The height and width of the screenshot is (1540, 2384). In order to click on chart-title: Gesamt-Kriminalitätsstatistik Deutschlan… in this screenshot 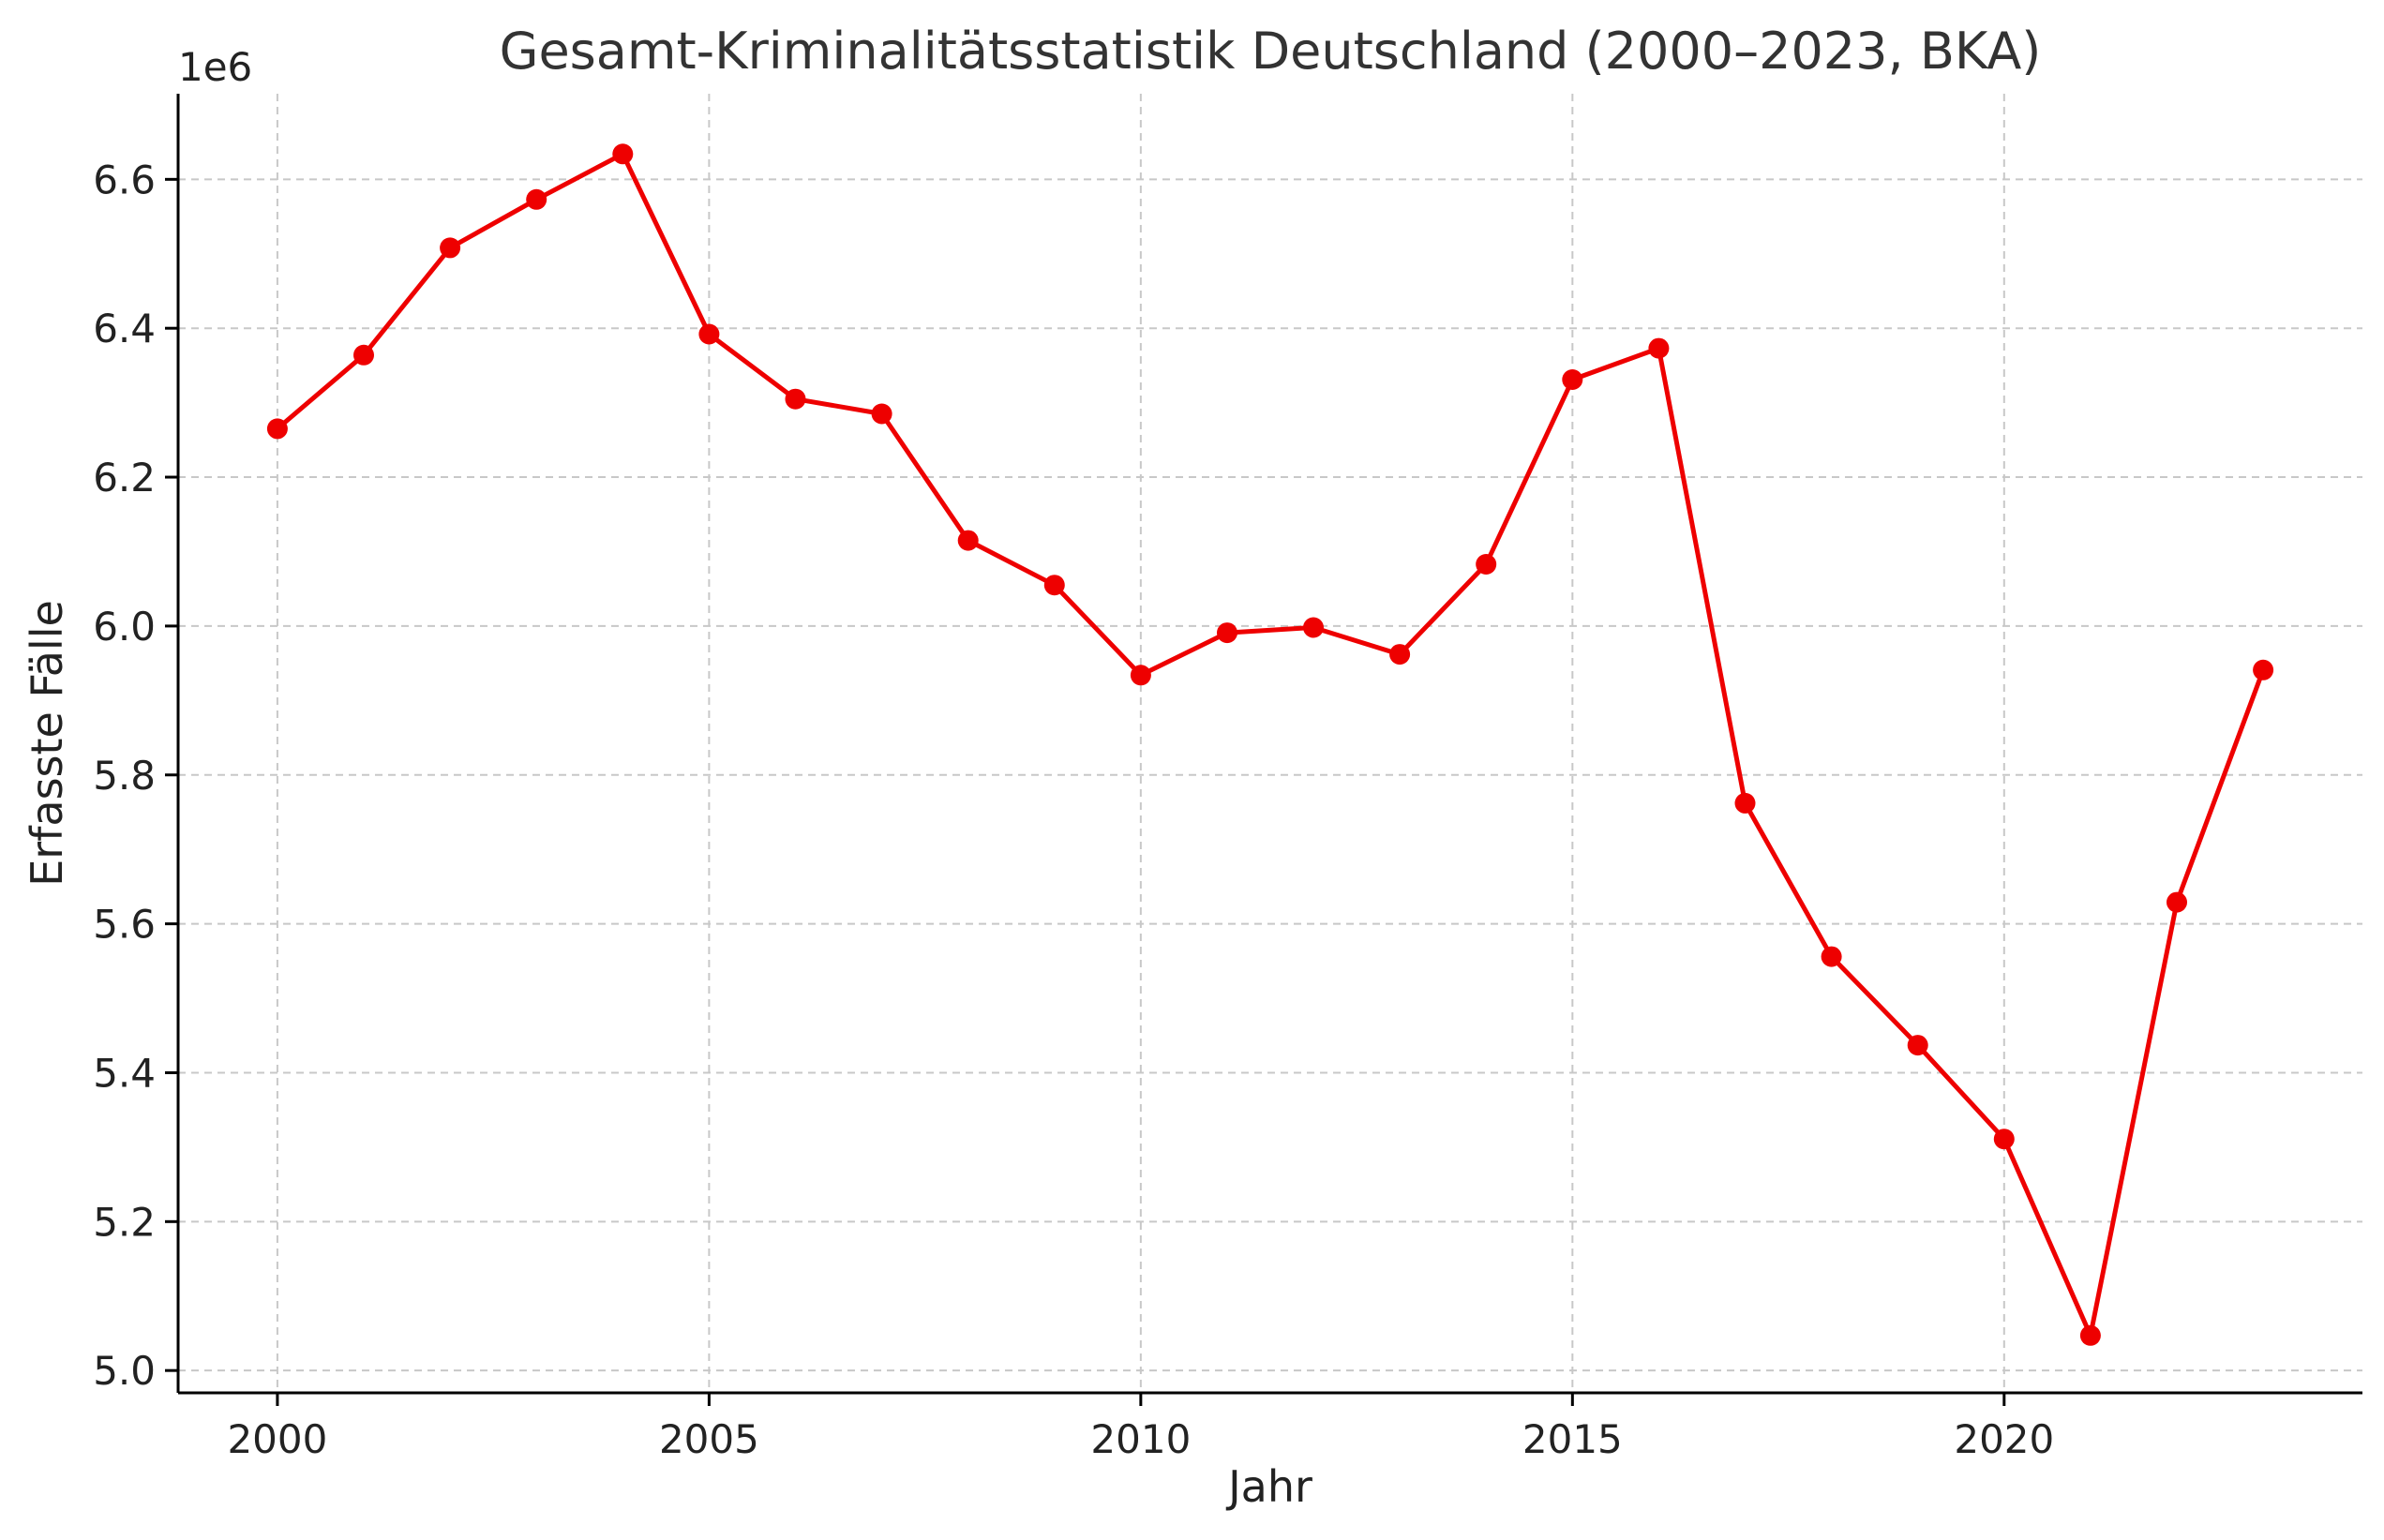, I will do `click(1271, 52)`.